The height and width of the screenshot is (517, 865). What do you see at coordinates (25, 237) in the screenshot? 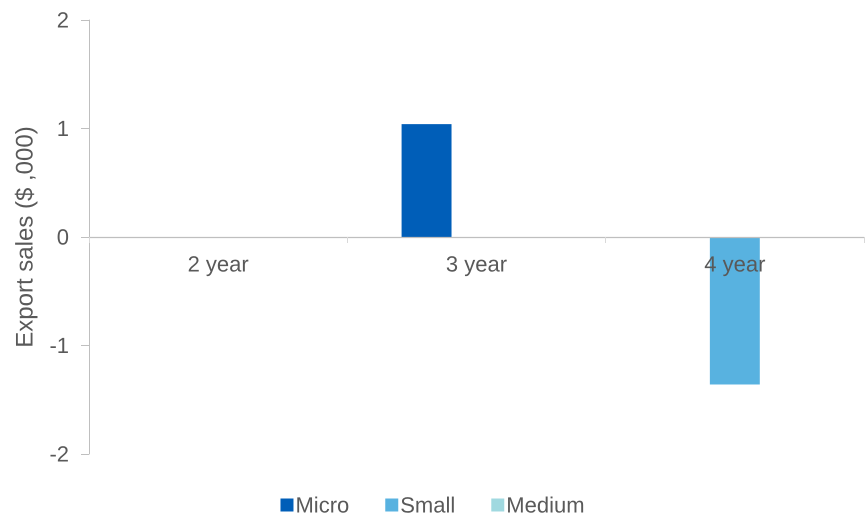
I see `y-axis-title: Export sales ($ ,000)` at bounding box center [25, 237].